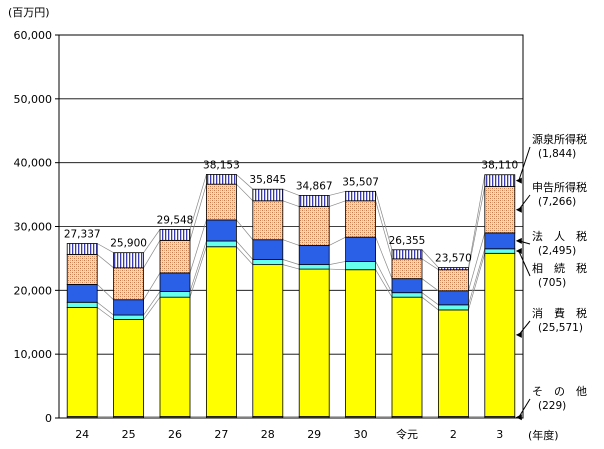 Image resolution: width=604 pixels, height=449 pixels. I want to click on x-axis-ticks: 24 25 26 27 28 29 30 令元 2 3, so click(289, 434).